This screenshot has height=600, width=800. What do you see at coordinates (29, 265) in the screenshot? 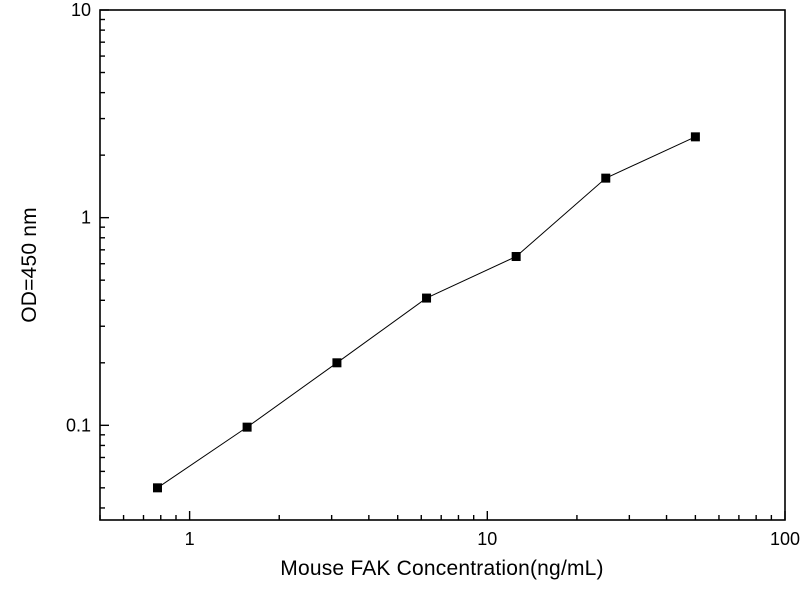
I see `y-axis-title: OD=450 nm` at bounding box center [29, 265].